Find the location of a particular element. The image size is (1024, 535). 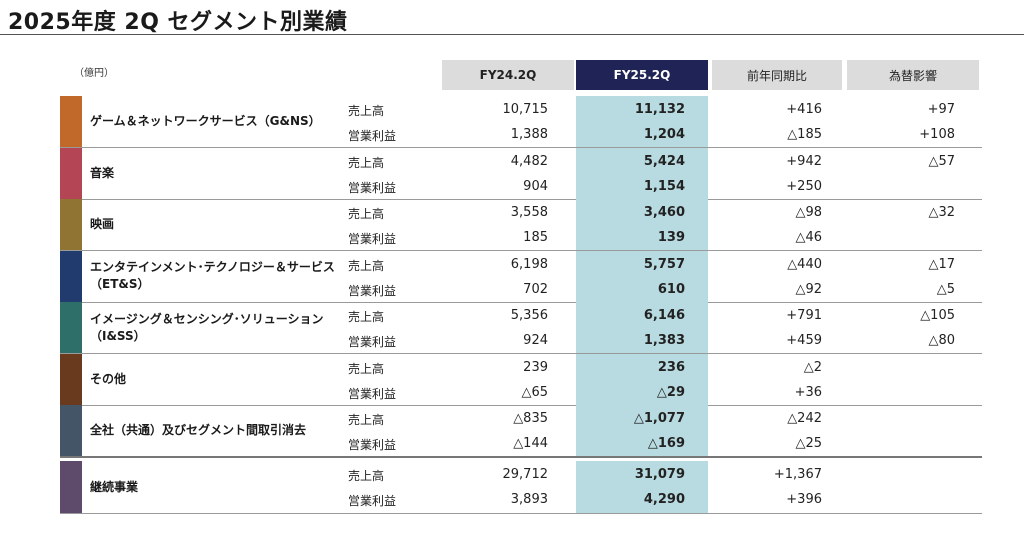

value-fx: △80 is located at coordinates (941, 340).